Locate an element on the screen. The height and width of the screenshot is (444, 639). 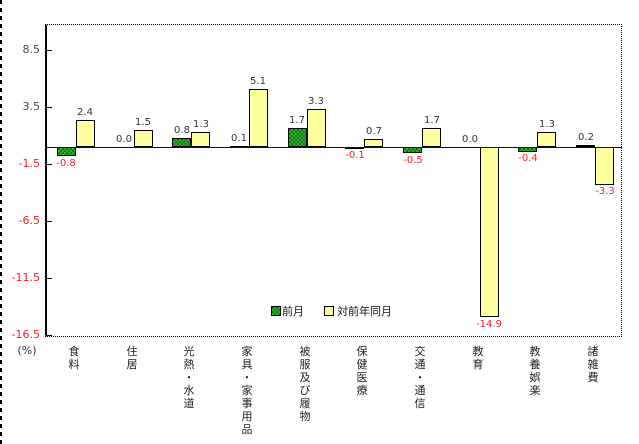
category-label: 住 居 is located at coordinates (132, 358).